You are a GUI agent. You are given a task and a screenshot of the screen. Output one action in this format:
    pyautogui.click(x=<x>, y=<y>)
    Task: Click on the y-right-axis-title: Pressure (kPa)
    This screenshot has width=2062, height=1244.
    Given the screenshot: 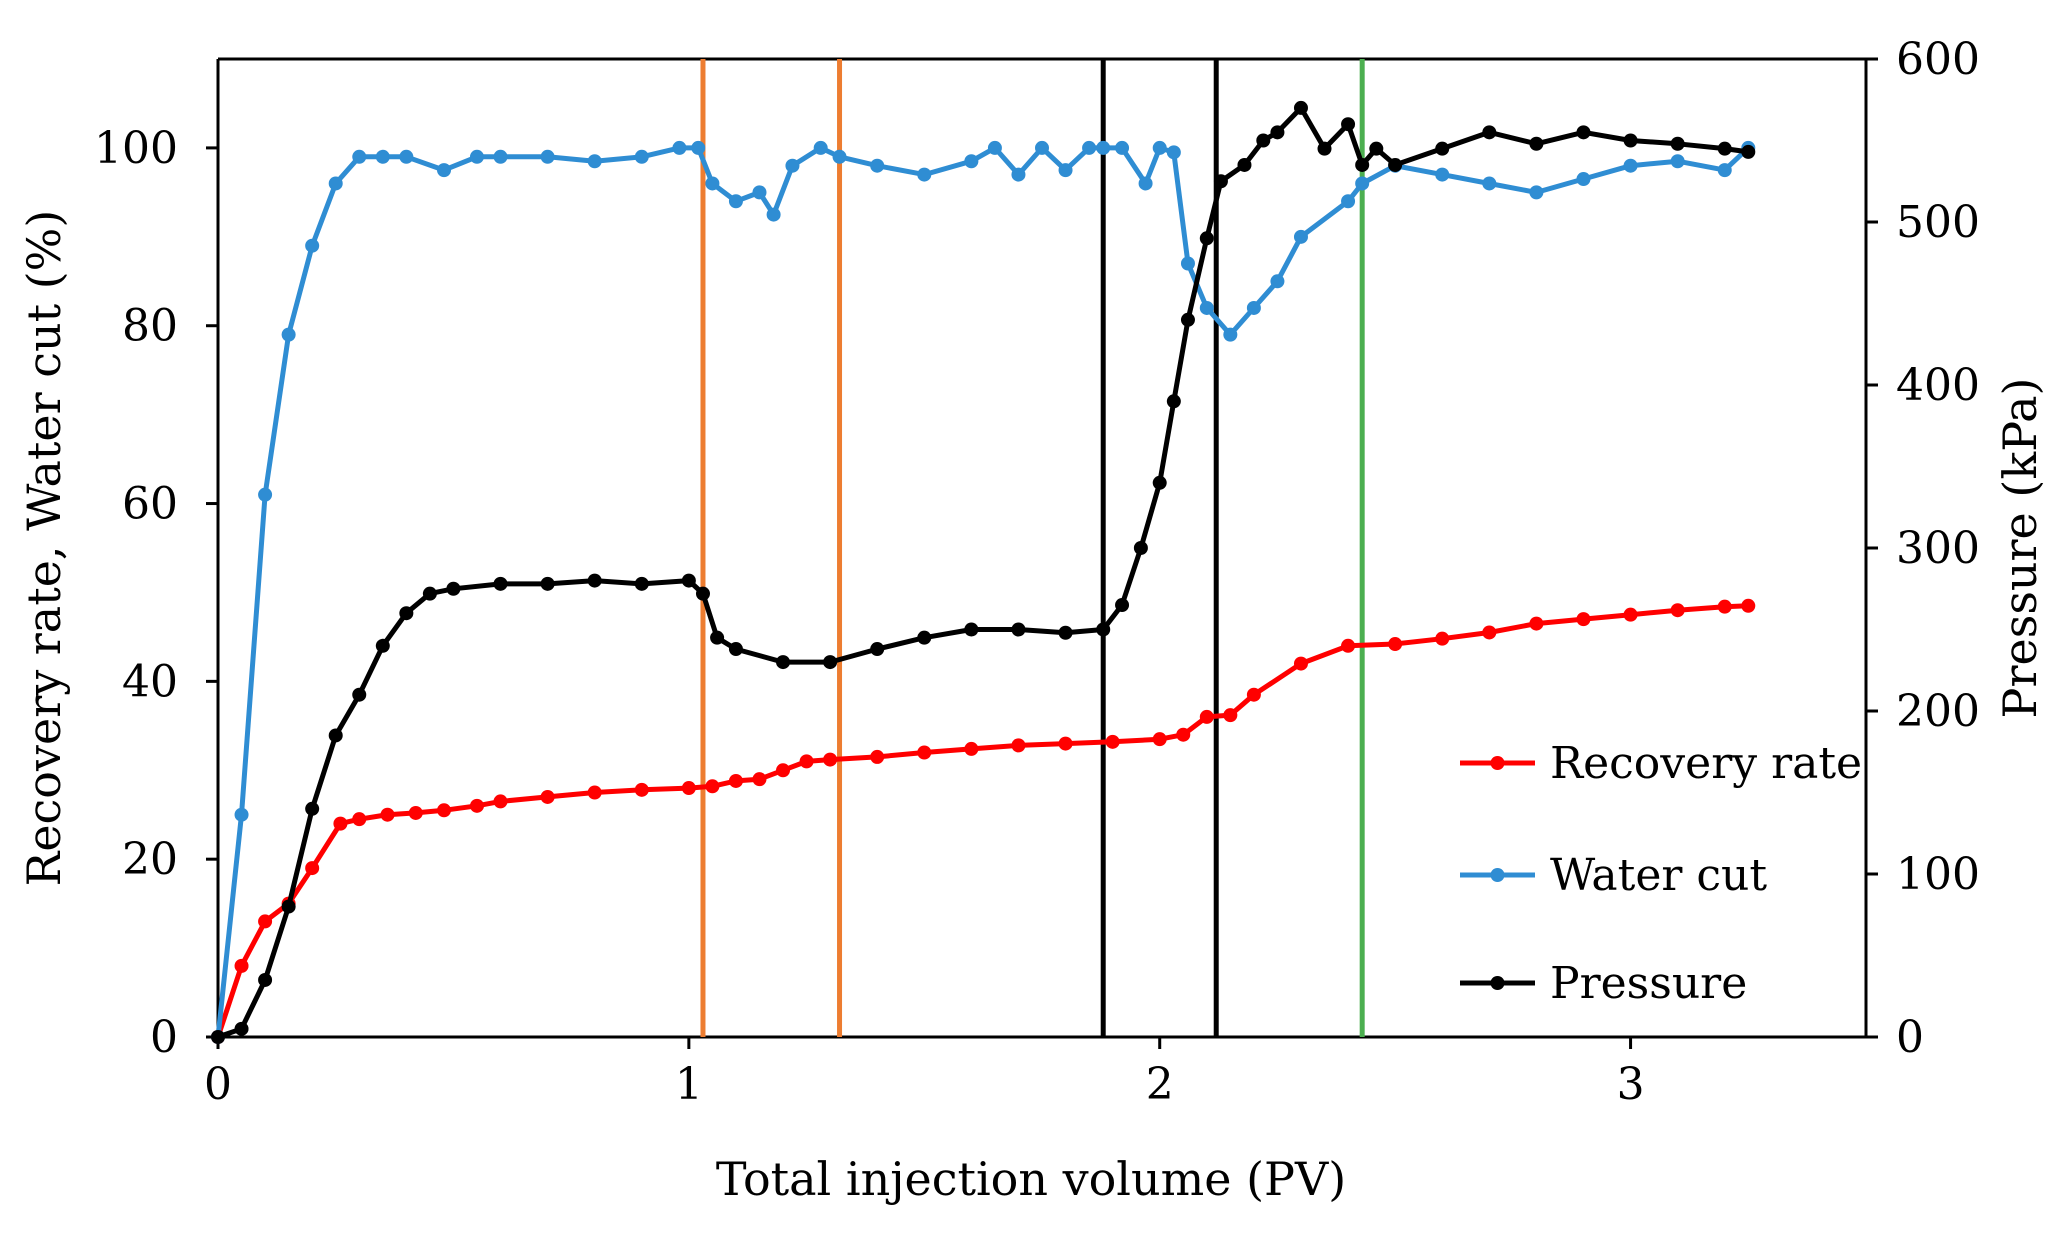 What is the action you would take?
    pyautogui.click(x=2020, y=548)
    